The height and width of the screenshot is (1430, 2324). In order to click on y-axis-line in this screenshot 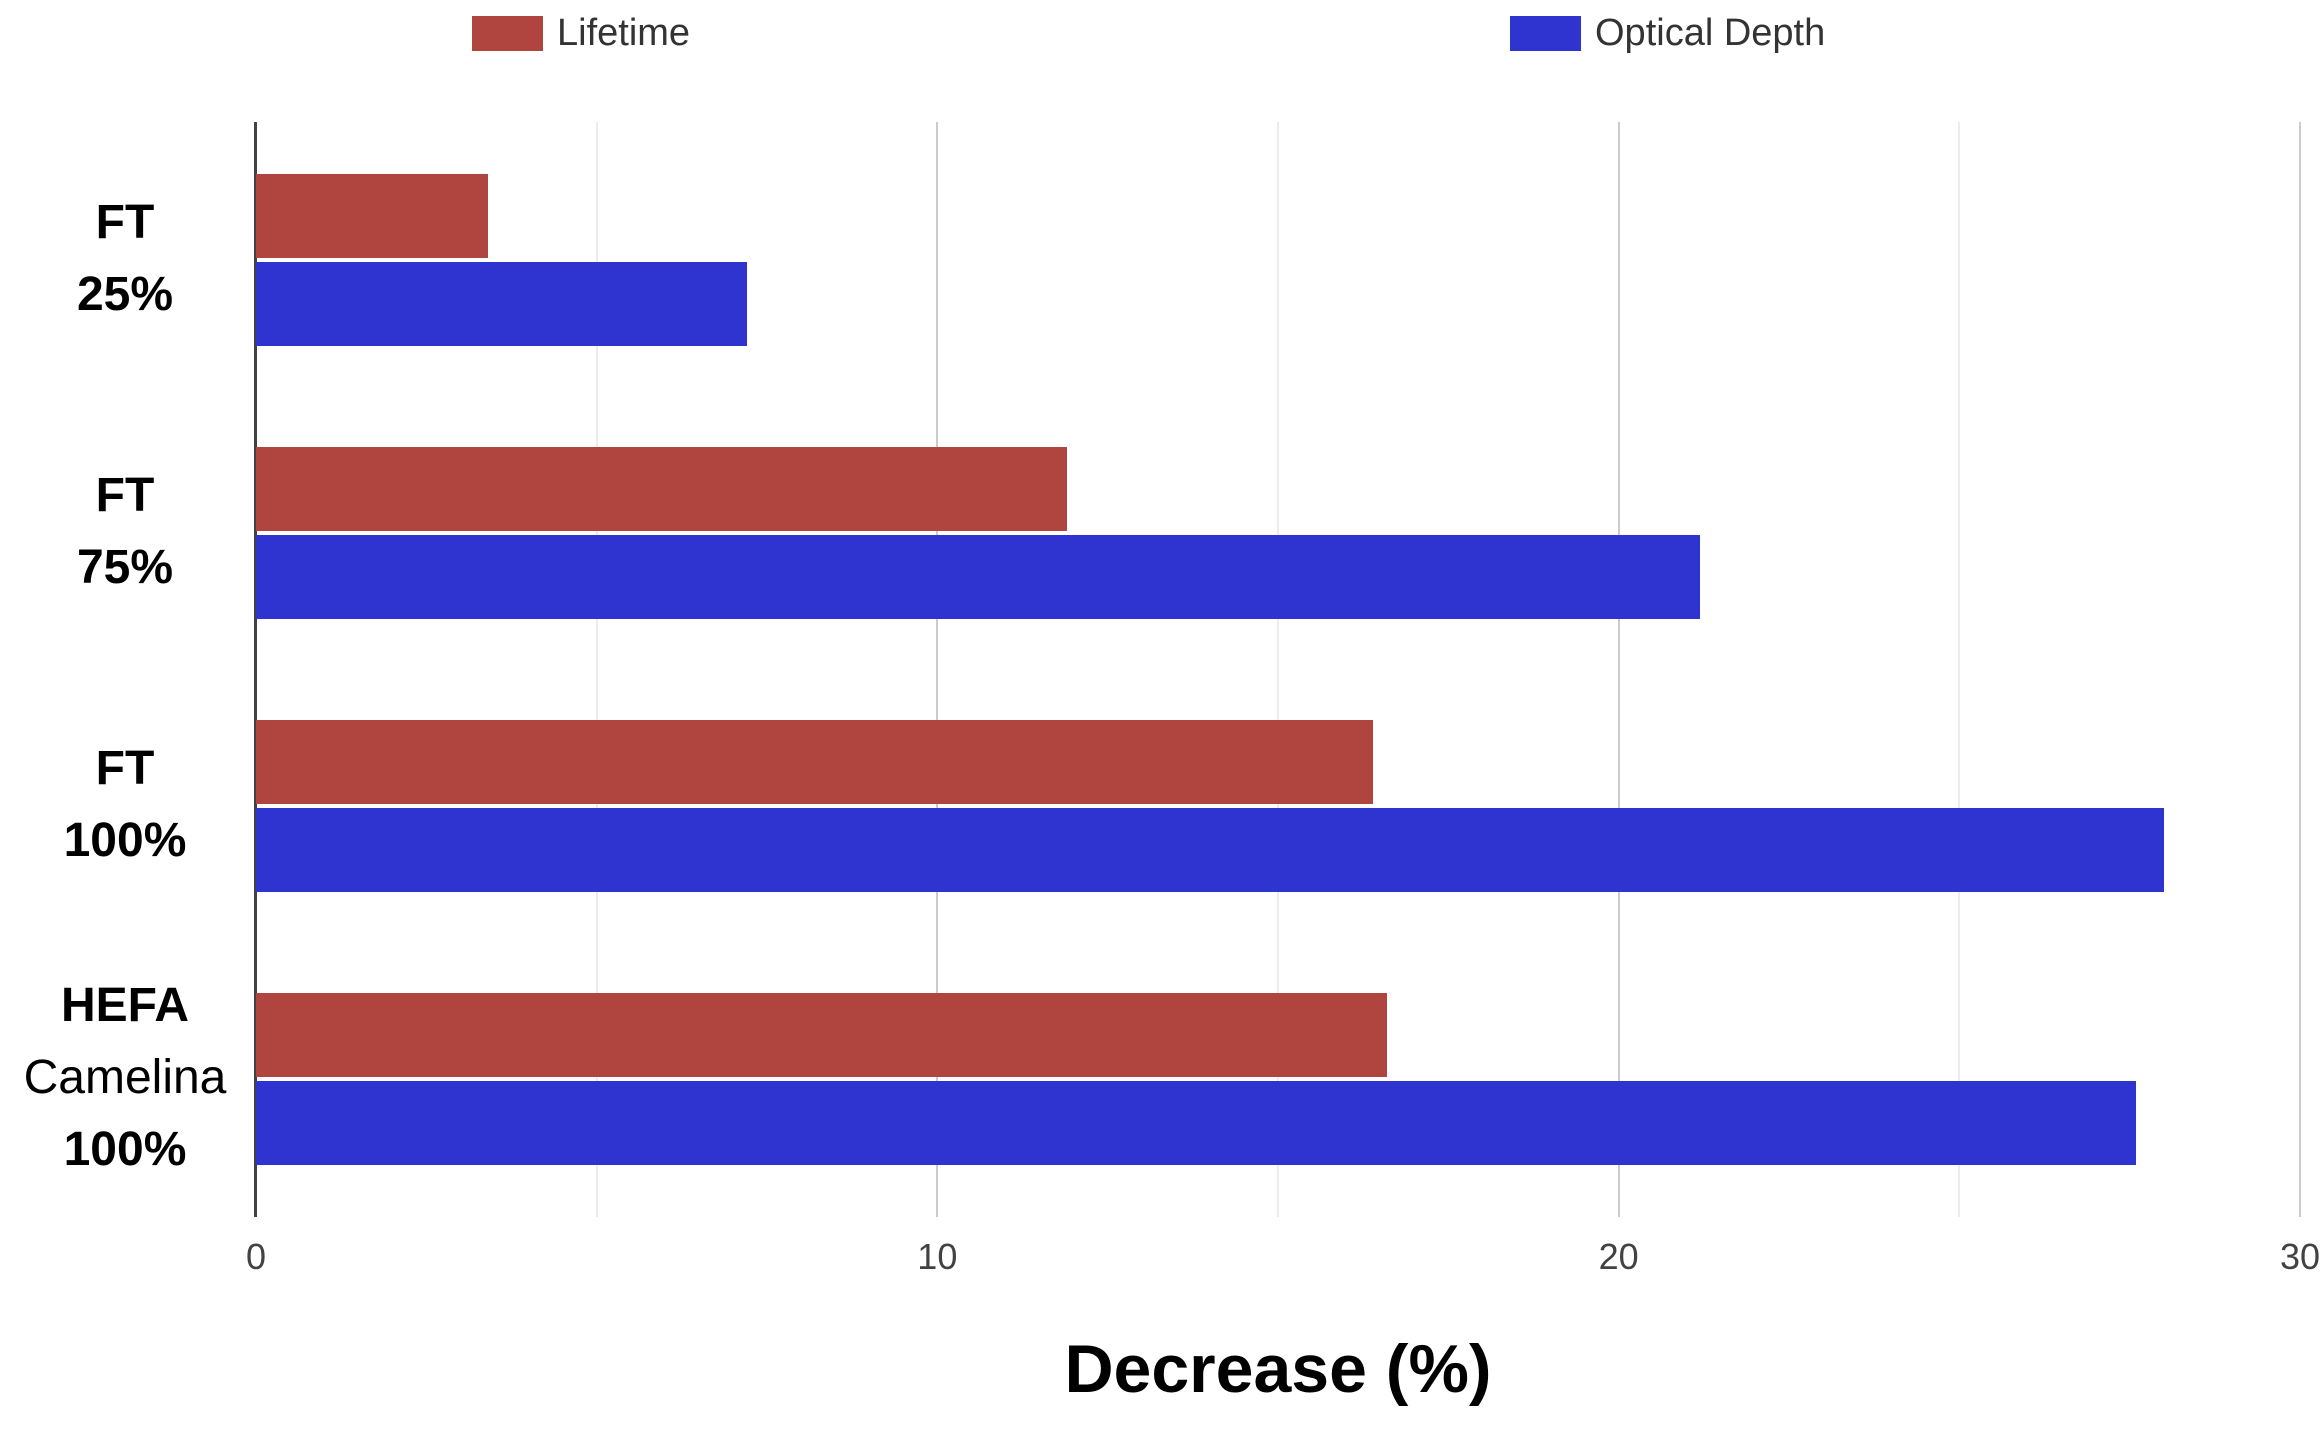, I will do `click(255, 669)`.